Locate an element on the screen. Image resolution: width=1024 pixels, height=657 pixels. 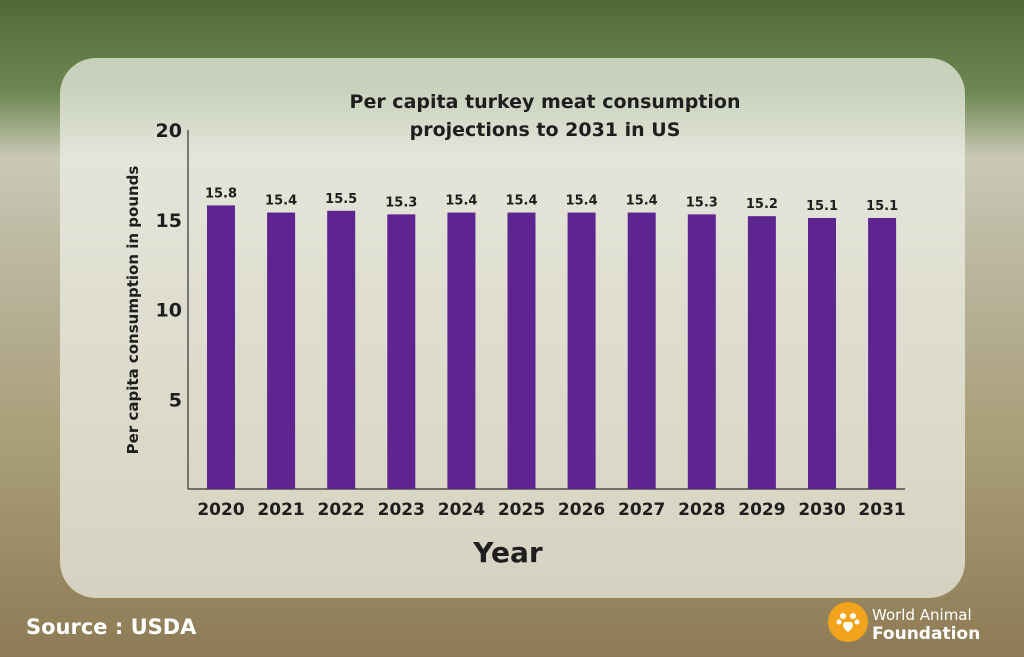
x-tick-label: 2029 is located at coordinates (761, 510).